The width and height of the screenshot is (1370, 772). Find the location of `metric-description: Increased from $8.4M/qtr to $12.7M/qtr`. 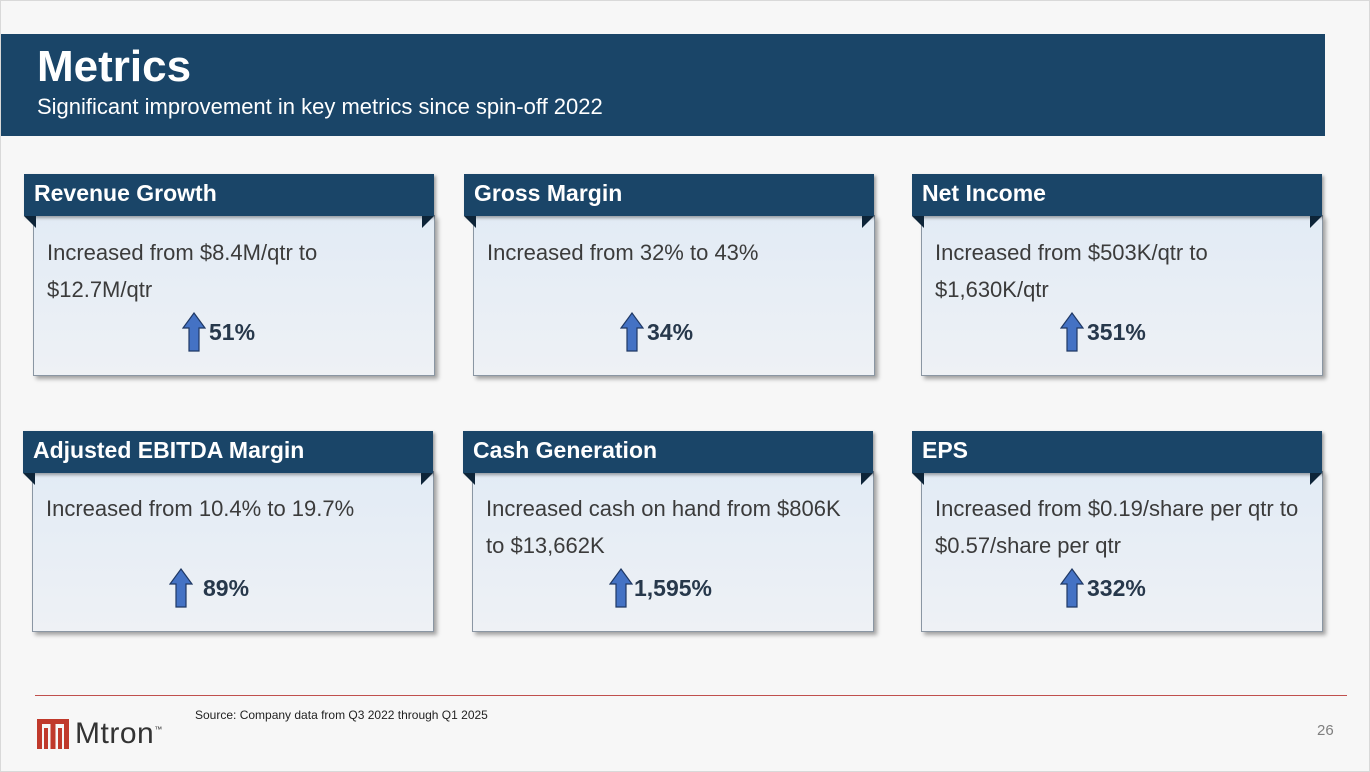

metric-description: Increased from $8.4M/qtr to $12.7M/qtr is located at coordinates (182, 271).